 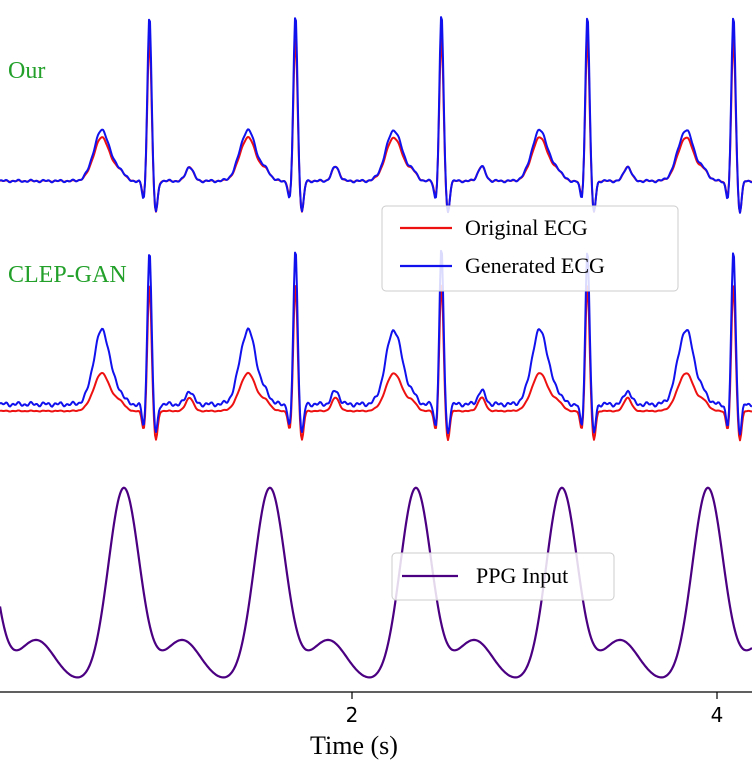 What do you see at coordinates (522, 575) in the screenshot?
I see `legend-label-ppg-input: PPG Input` at bounding box center [522, 575].